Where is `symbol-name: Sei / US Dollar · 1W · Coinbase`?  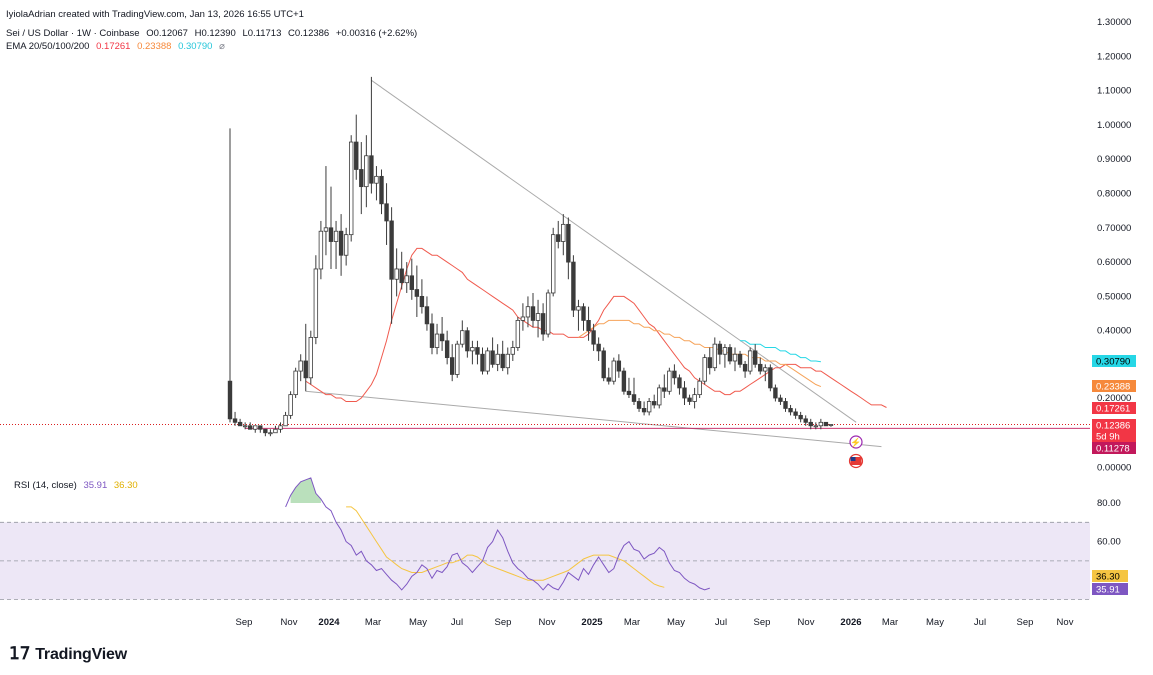
symbol-name: Sei / US Dollar · 1W · Coinbase is located at coordinates (73, 33).